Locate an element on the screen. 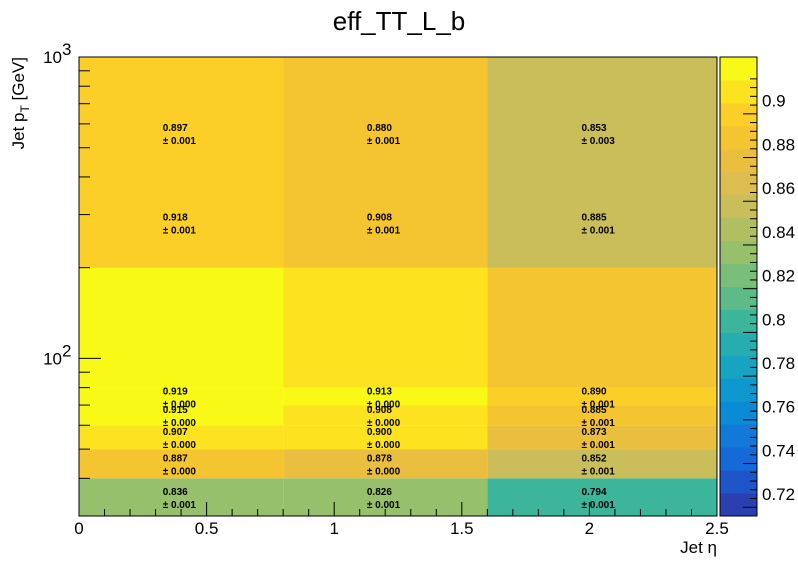 The image size is (798, 573). chart-title: eff_TT_L_b is located at coordinates (399, 21).